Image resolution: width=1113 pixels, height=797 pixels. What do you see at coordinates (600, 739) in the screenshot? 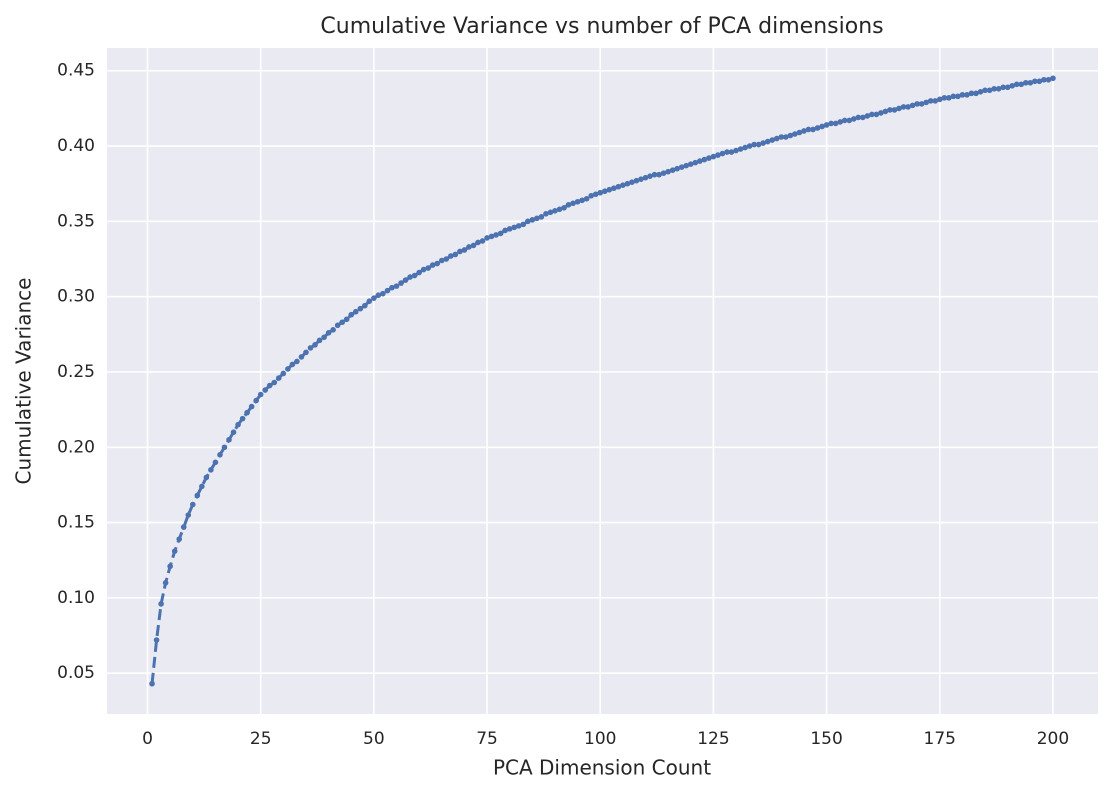
I see `x-tick-label: 100` at bounding box center [600, 739].